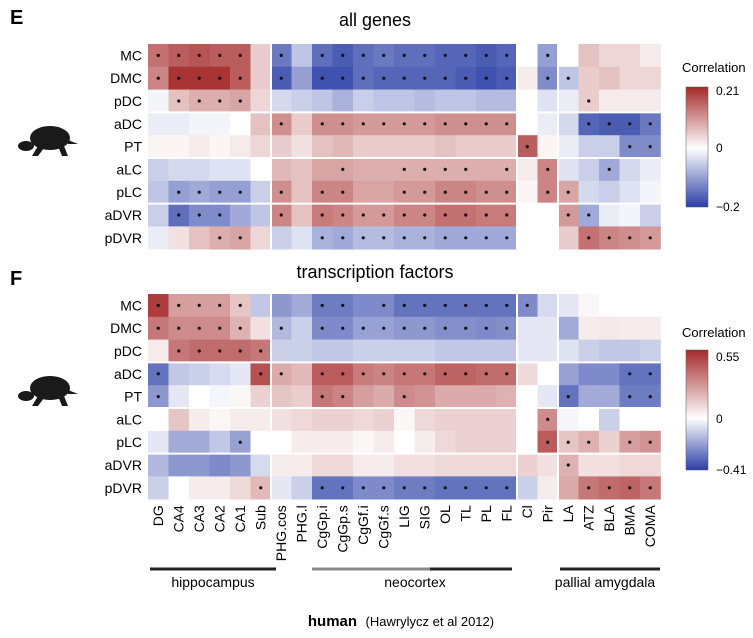 The image size is (753, 638). I want to click on legend-e-colorbar, so click(697, 147).